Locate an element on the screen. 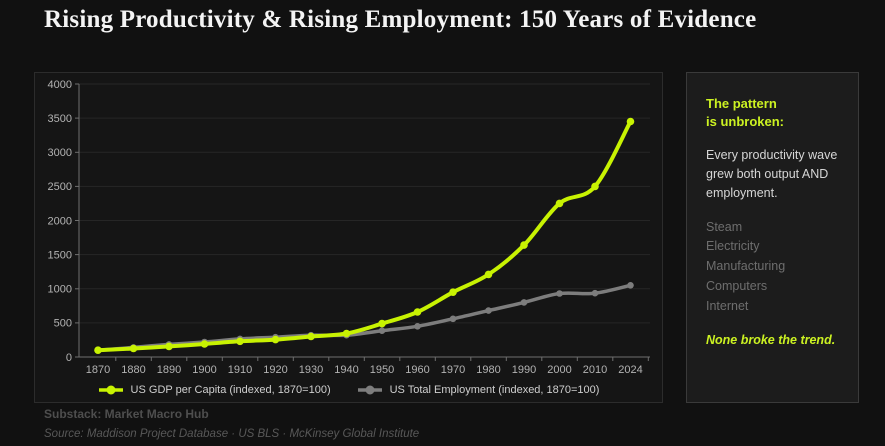  gdp-line-marker-icon is located at coordinates (110, 390).